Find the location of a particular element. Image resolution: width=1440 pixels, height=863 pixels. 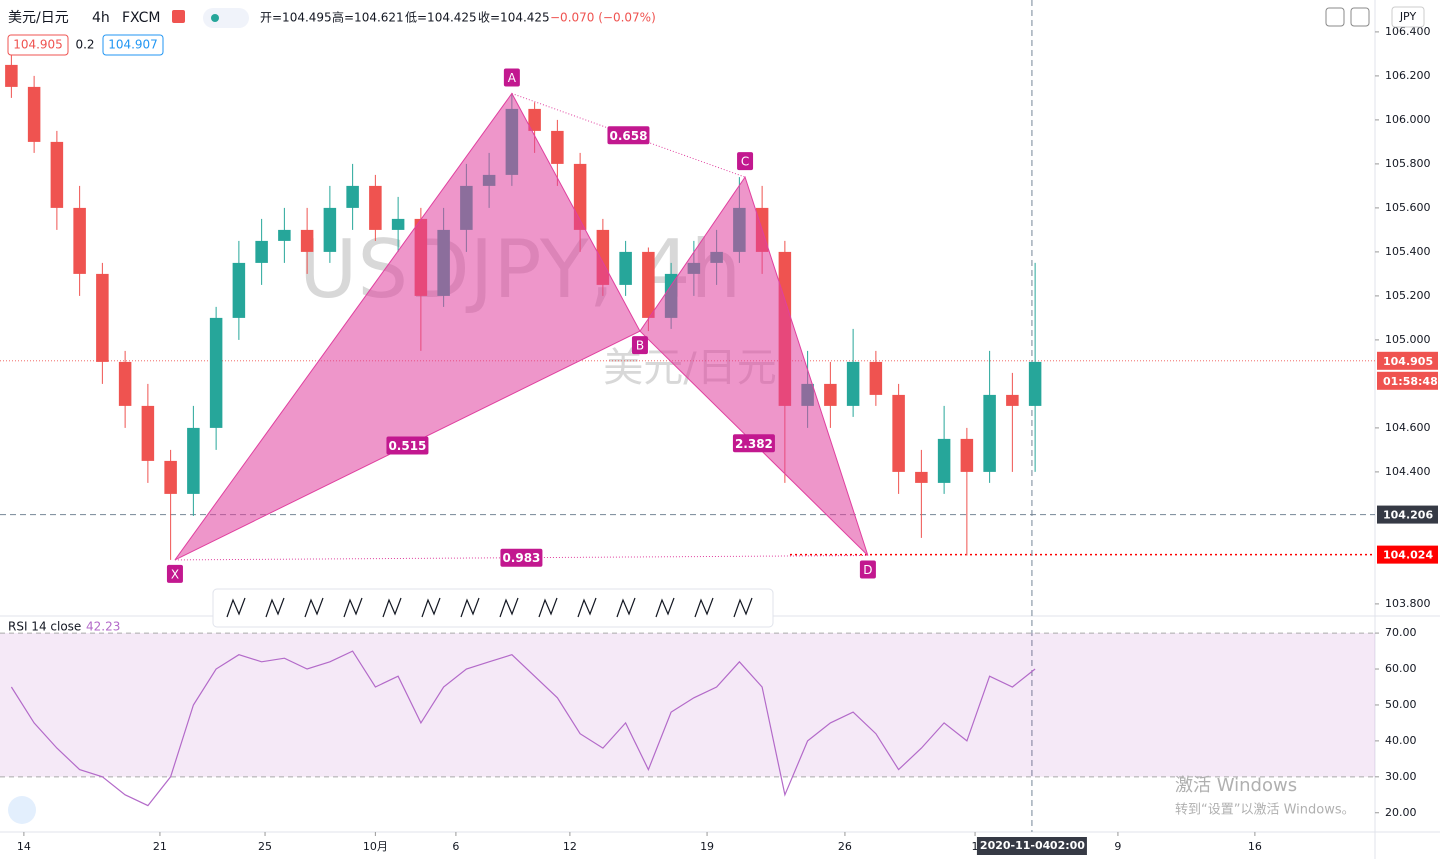

x-tick-label: 21 is located at coordinates (160, 846).